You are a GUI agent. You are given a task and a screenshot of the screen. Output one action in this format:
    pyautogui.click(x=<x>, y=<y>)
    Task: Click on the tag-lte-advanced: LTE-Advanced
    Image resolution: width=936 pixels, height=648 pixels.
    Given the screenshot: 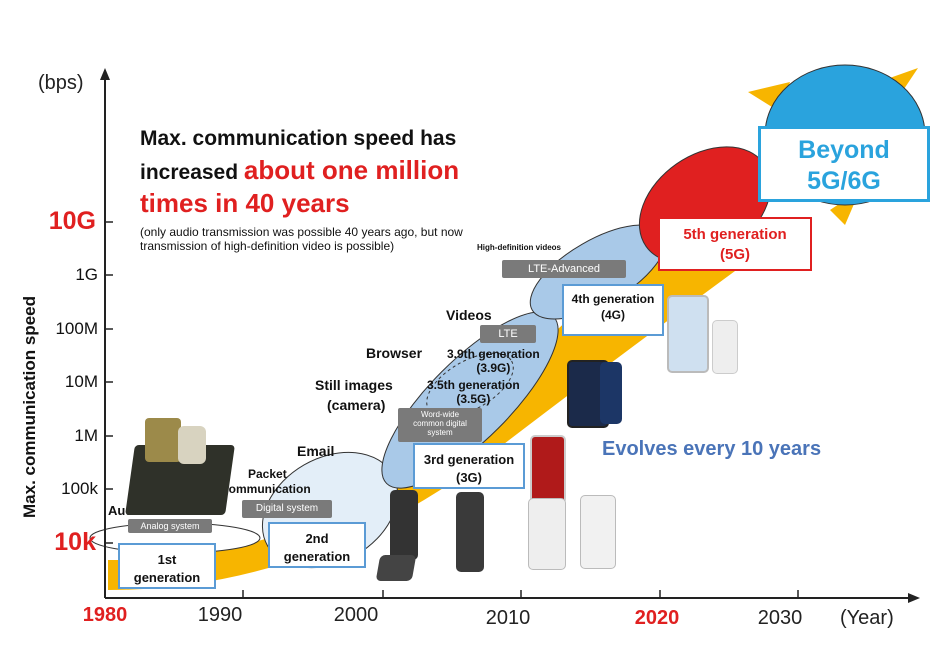 What is the action you would take?
    pyautogui.click(x=564, y=269)
    